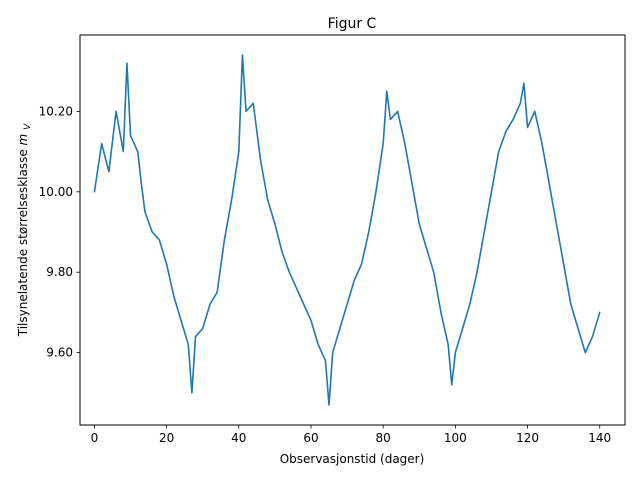 The height and width of the screenshot is (480, 640). I want to click on x-tick-label: 80, so click(383, 438).